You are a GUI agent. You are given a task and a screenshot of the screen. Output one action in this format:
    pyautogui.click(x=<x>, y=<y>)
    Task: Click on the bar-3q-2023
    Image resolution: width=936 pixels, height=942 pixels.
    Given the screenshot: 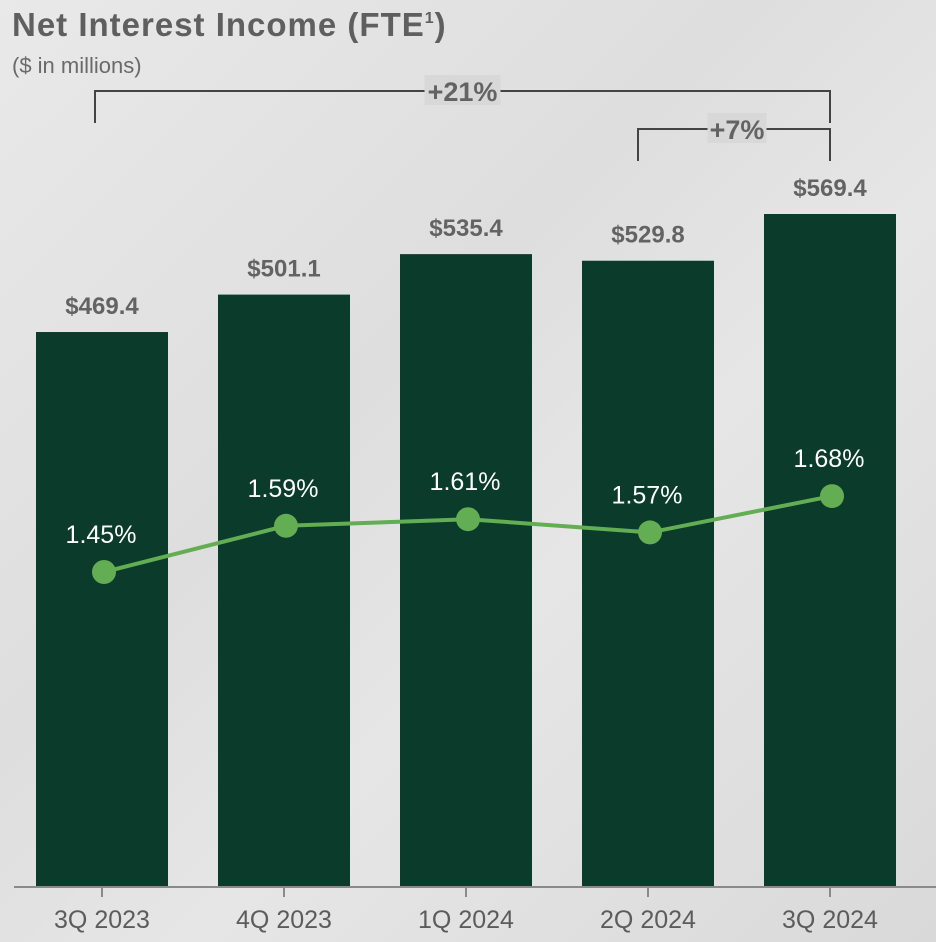 What is the action you would take?
    pyautogui.click(x=102, y=609)
    